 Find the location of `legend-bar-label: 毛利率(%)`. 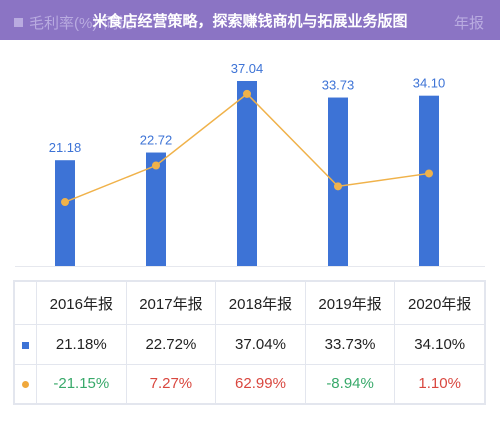

legend-bar-label: 毛利率(%) is located at coordinates (63, 23).